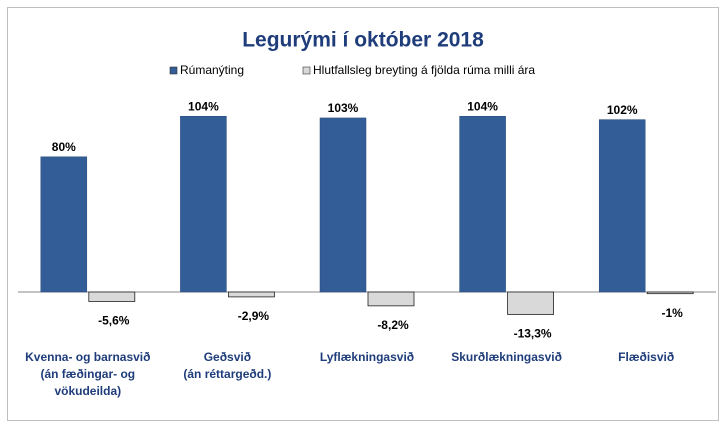 The image size is (727, 430). What do you see at coordinates (533, 334) in the screenshot?
I see `value-label: -13,3%` at bounding box center [533, 334].